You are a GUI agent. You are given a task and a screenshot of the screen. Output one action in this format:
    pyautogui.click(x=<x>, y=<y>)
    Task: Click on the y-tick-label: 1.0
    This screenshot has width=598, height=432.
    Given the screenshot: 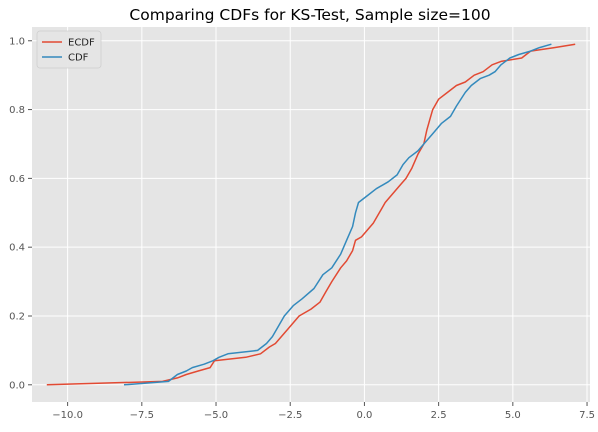 What is the action you would take?
    pyautogui.click(x=17, y=41)
    